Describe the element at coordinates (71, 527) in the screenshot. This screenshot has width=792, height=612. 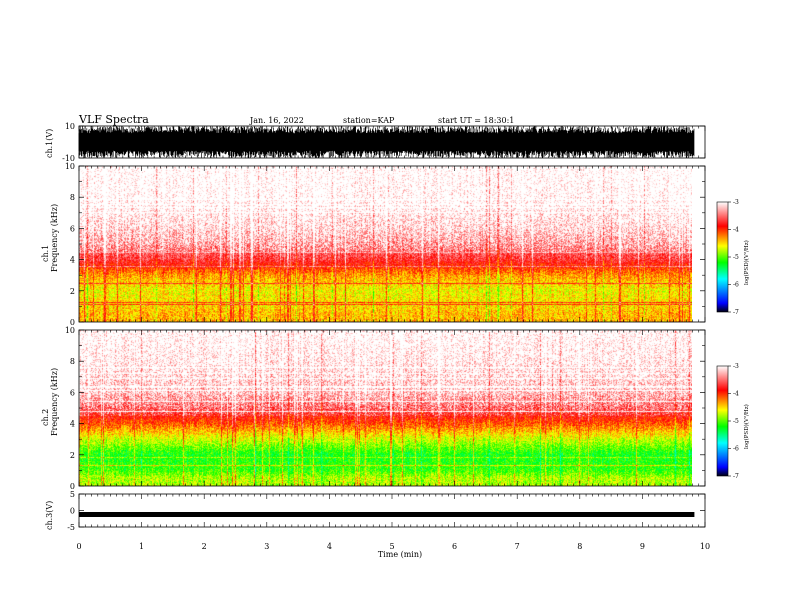
I see `y-tick-label: -5` at that location.